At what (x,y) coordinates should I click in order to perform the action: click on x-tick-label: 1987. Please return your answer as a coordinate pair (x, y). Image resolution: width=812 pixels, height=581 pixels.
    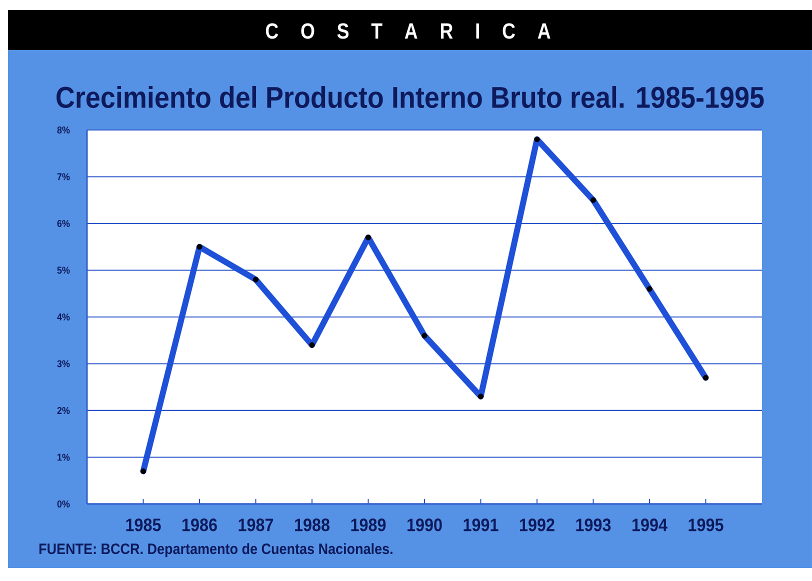
    Looking at the image, I should click on (256, 525).